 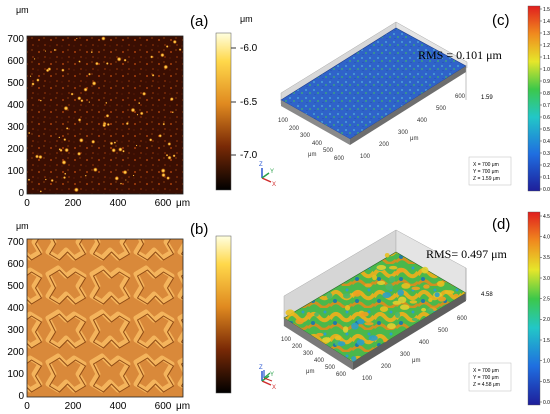 I want to click on cb-tick-label: 0.4, so click(x=546, y=142).